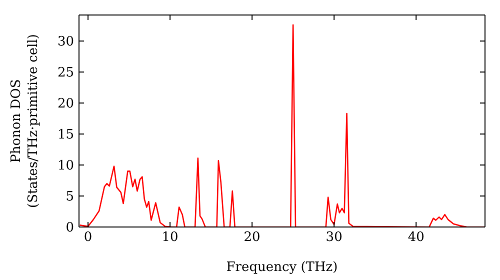 This screenshot has height=280, width=500. Describe the element at coordinates (65, 73) in the screenshot. I see `y-tick-label: 25` at that location.